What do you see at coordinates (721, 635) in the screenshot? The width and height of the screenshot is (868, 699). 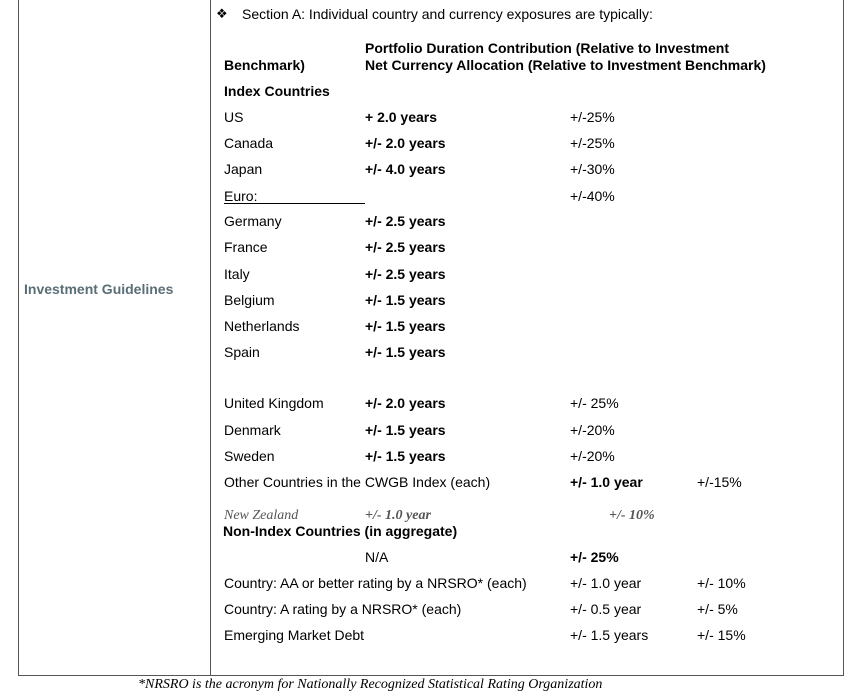 I see `non-index-currency: +/- 15%` at bounding box center [721, 635].